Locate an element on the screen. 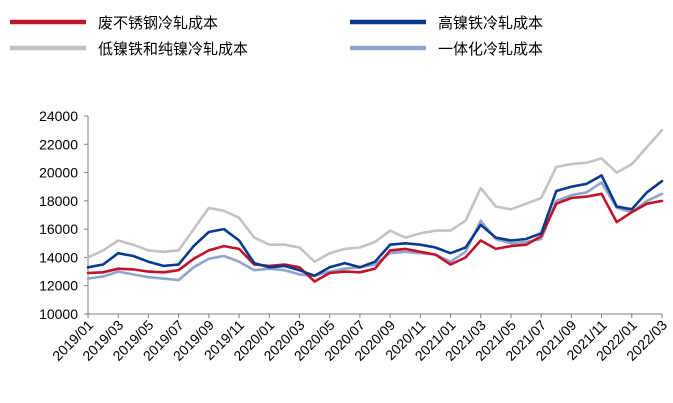 This screenshot has height=403, width=673. y-tick-label: 20000 is located at coordinates (58, 173).